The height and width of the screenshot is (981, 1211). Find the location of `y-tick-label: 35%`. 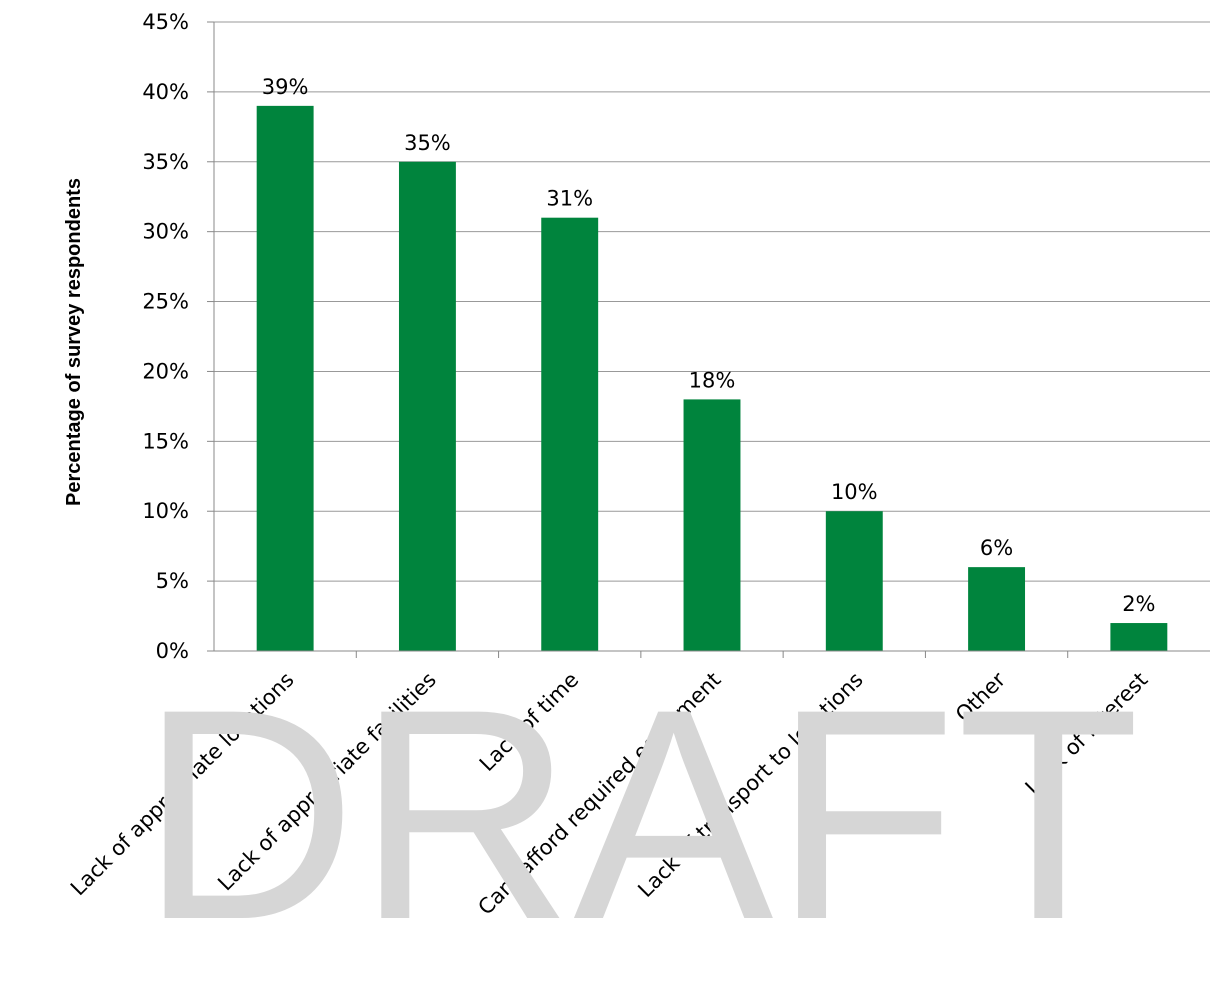

y-tick-label: 35% is located at coordinates (165, 162).